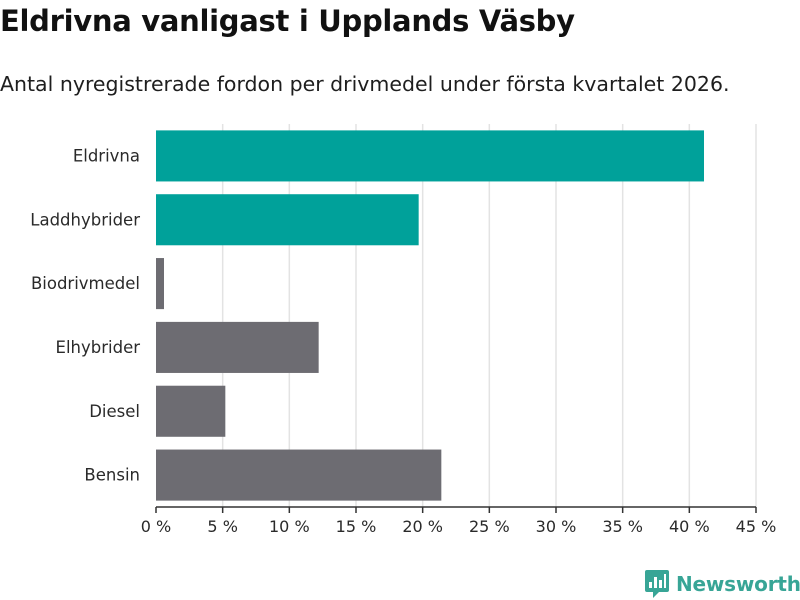 This screenshot has width=800, height=600. I want to click on category-label: Eldrivna, so click(106, 155).